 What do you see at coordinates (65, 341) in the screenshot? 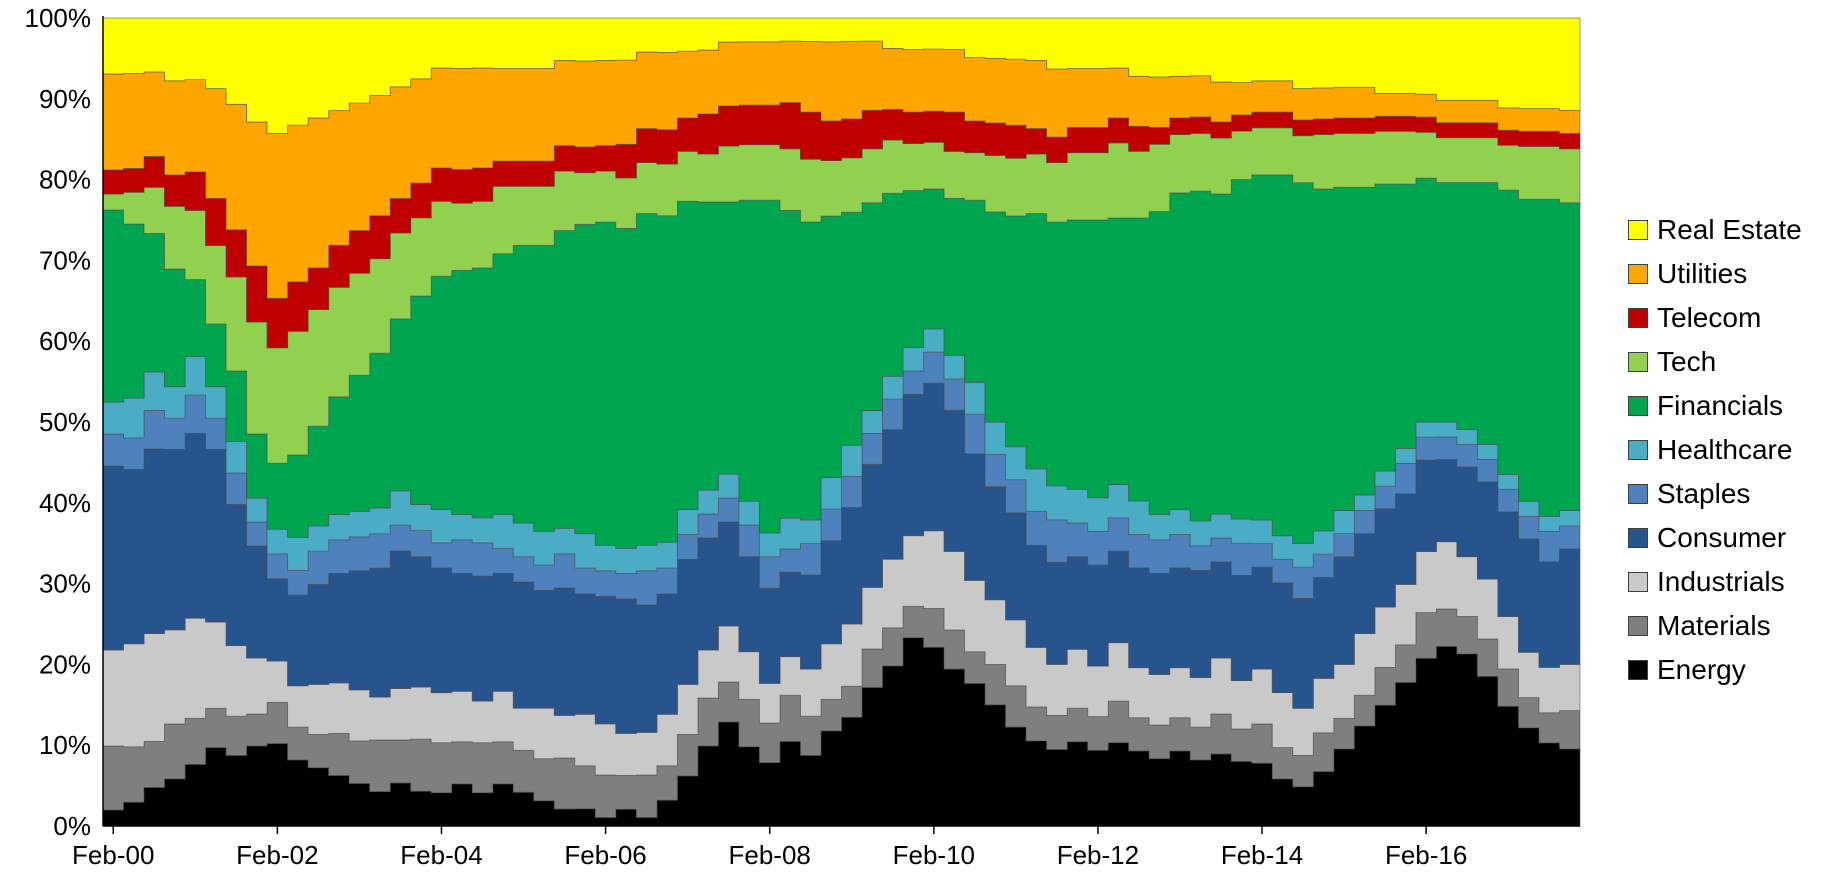
I see `y-axis-label: 60%` at bounding box center [65, 341].